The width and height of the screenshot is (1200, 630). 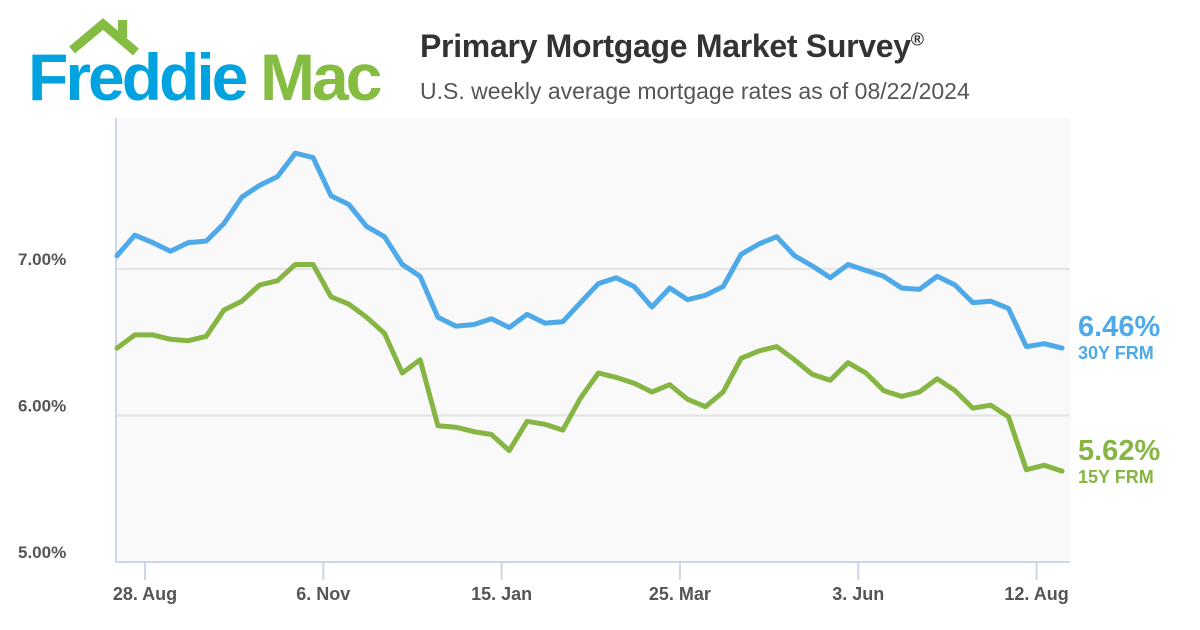 What do you see at coordinates (1116, 477) in the screenshot?
I see `series-name-15y: 15Y FRM` at bounding box center [1116, 477].